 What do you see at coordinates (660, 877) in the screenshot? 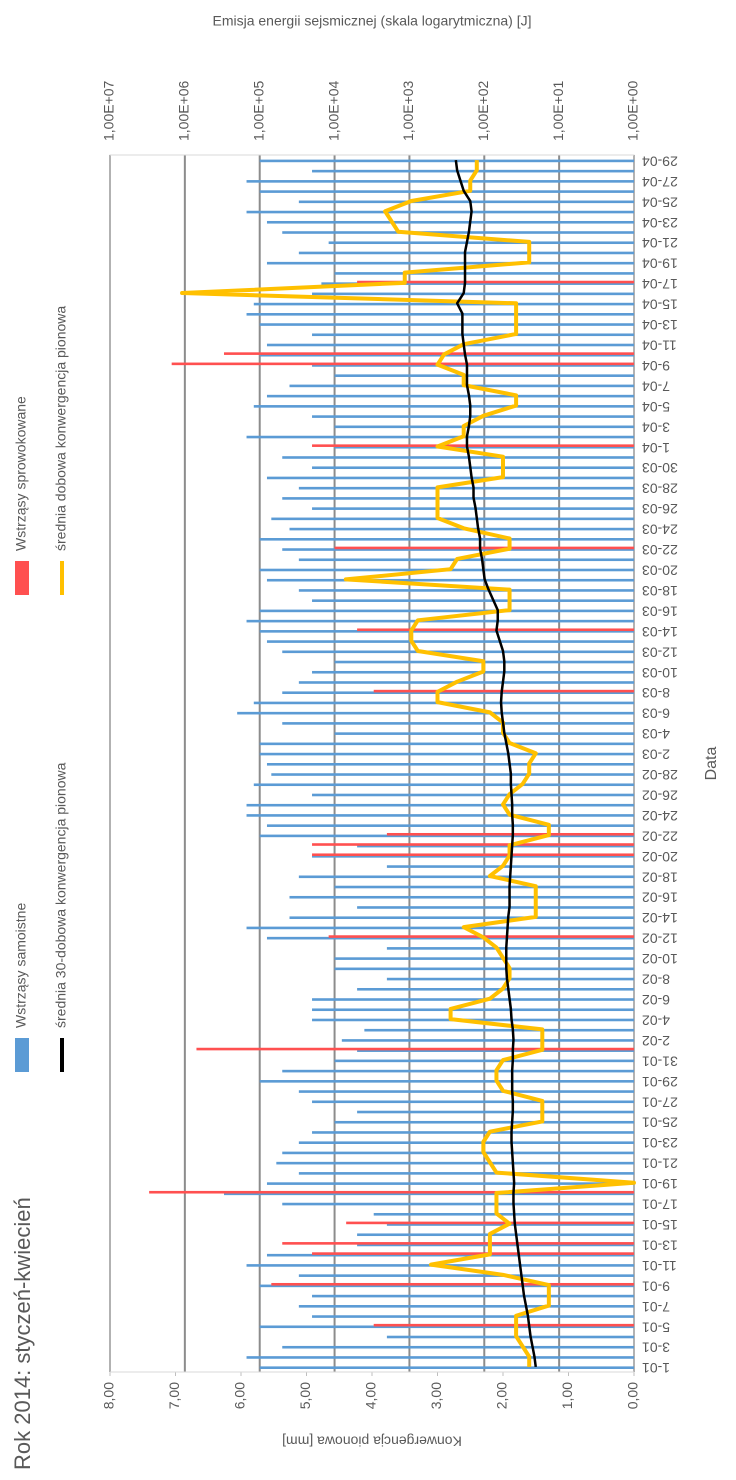
I see `x-tick-label: 18-02` at bounding box center [660, 877].